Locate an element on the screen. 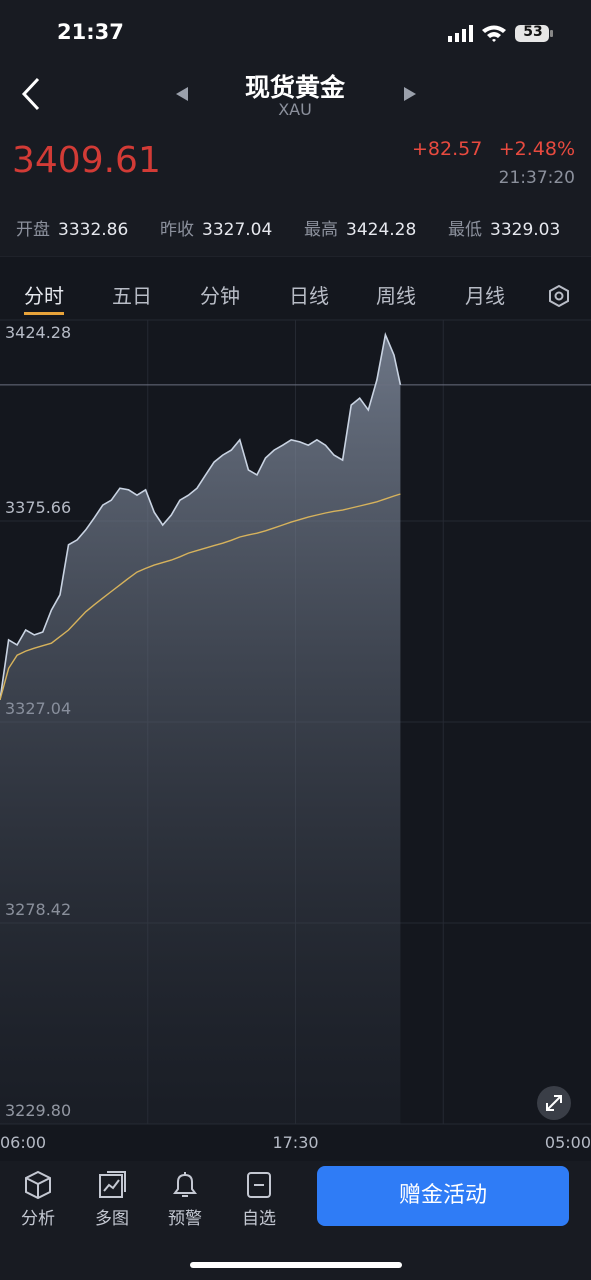 The width and height of the screenshot is (591, 1280). prev-button is located at coordinates (182, 94).